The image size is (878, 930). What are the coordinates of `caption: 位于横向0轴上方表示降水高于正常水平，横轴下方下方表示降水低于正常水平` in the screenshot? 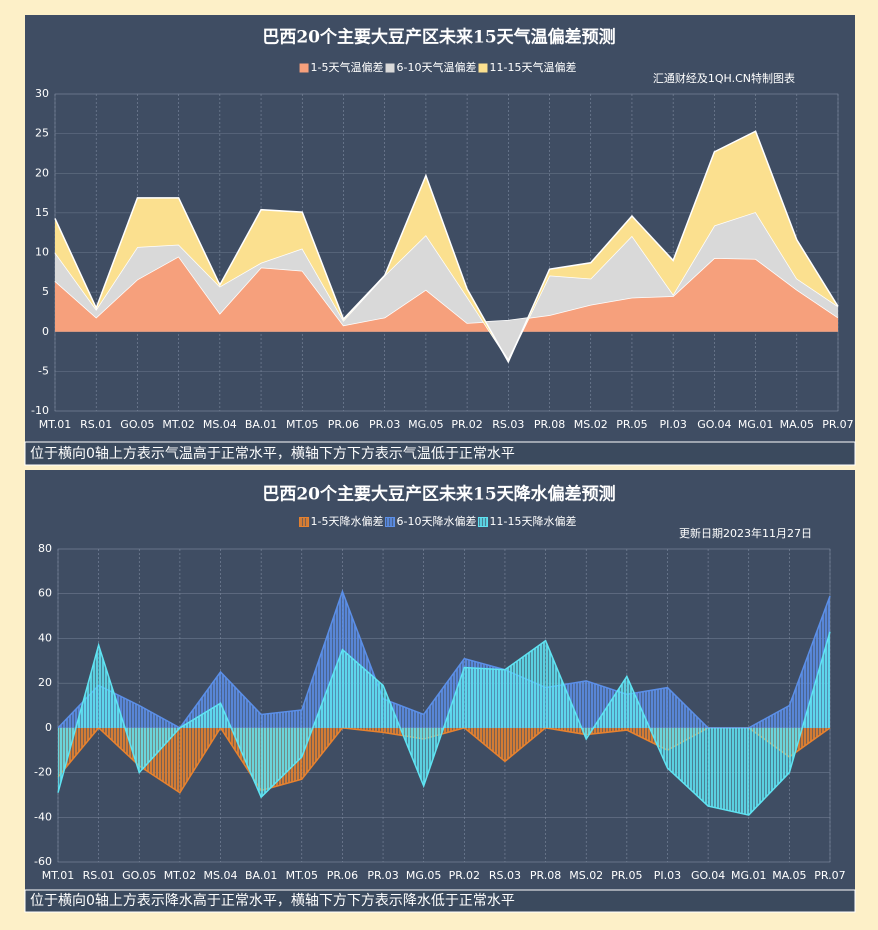 It's located at (272, 900).